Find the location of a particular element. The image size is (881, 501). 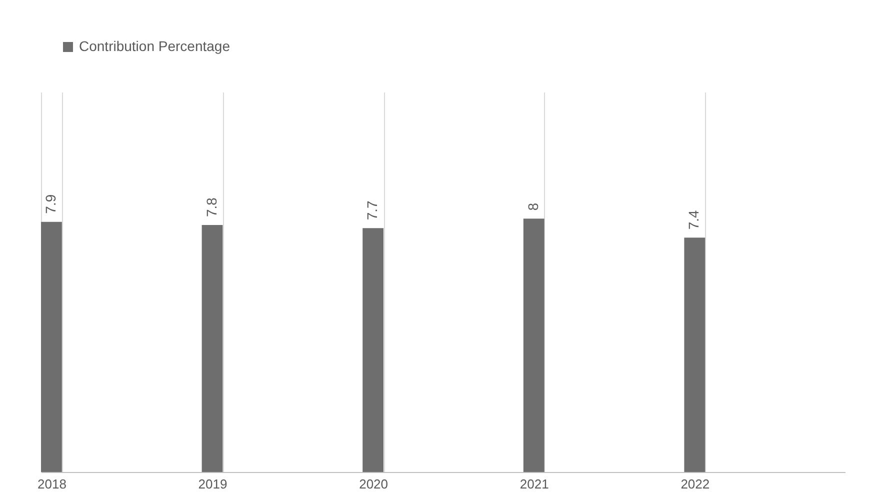

data-label: 7.8 is located at coordinates (211, 207).